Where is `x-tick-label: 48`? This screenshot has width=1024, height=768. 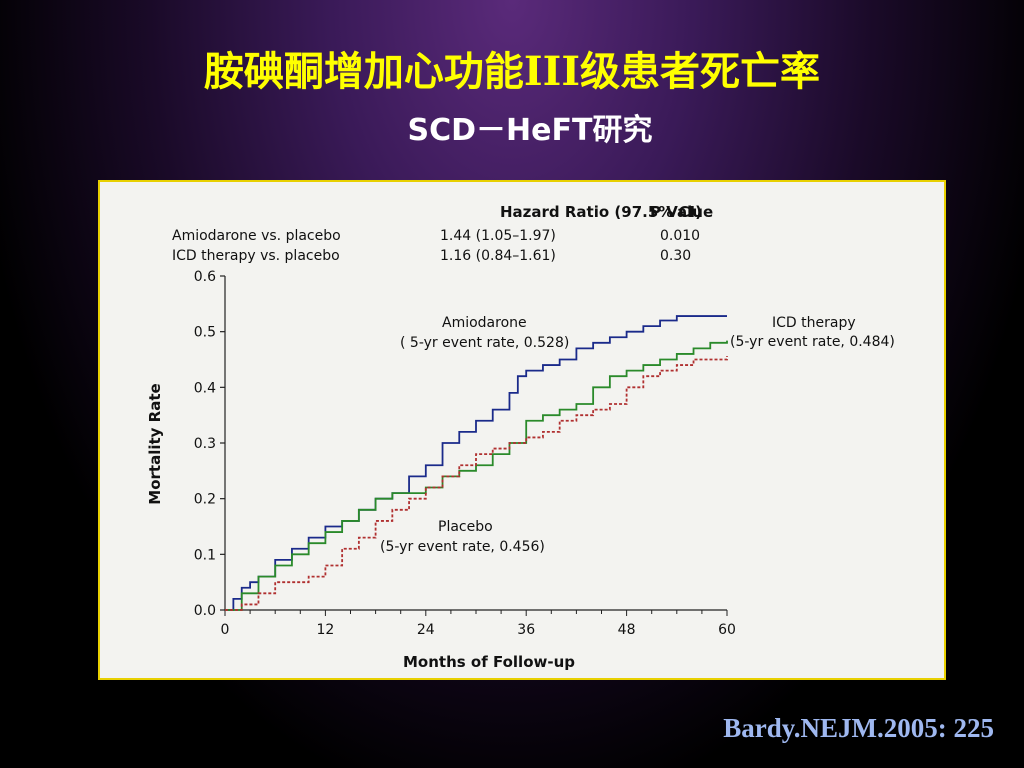 x-tick-label: 48 is located at coordinates (627, 630).